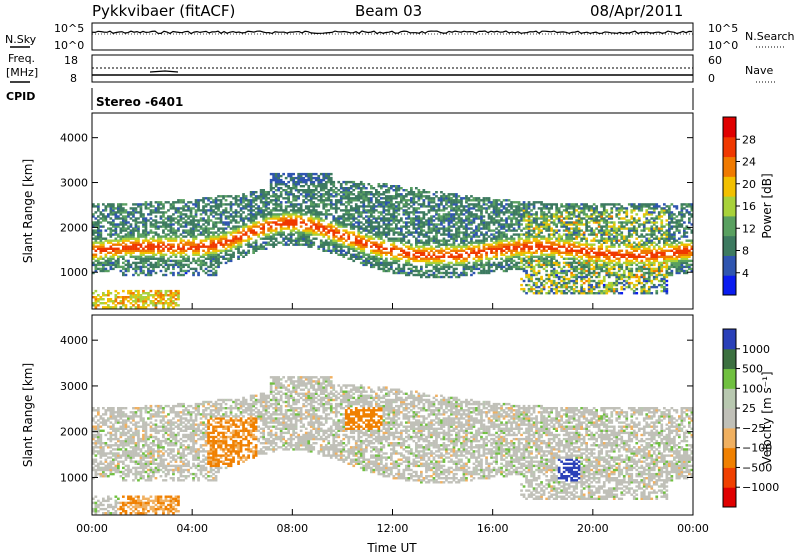  What do you see at coordinates (164, 71) in the screenshot?
I see `nave-blip` at bounding box center [164, 71].